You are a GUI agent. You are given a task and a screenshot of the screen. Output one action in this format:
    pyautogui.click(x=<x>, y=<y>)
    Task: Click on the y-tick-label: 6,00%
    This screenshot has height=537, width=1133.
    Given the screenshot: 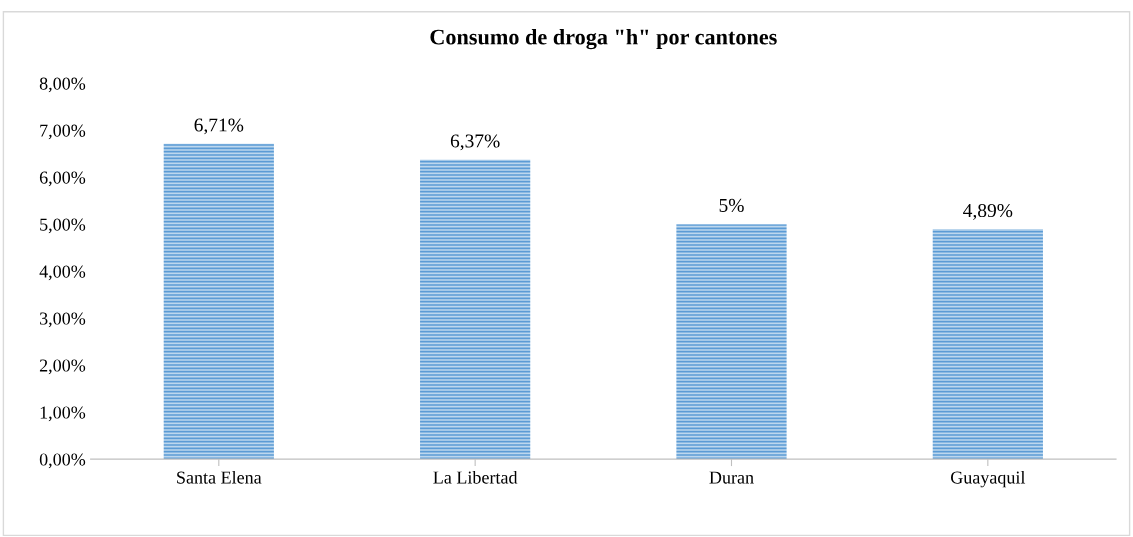 What is the action you would take?
    pyautogui.click(x=62, y=179)
    